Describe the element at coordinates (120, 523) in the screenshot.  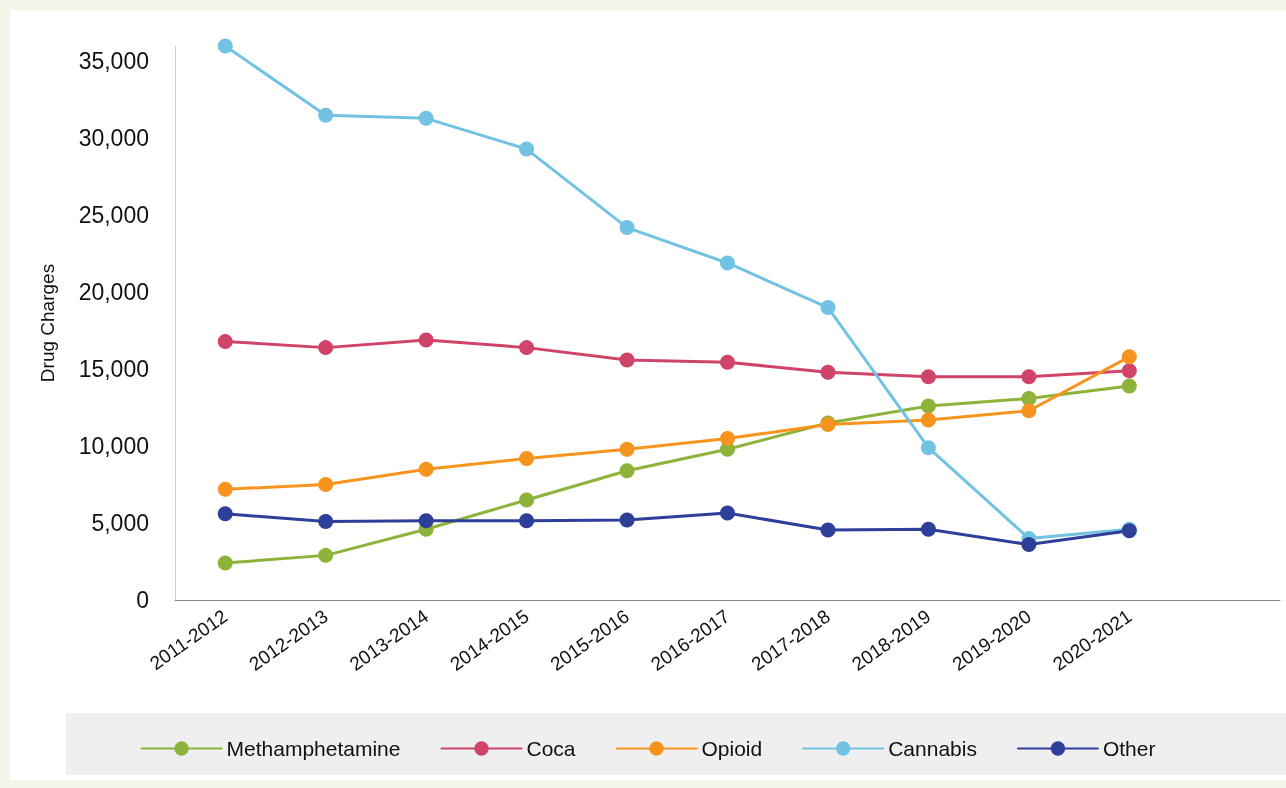
I see `y-tick-label: 5,000` at that location.